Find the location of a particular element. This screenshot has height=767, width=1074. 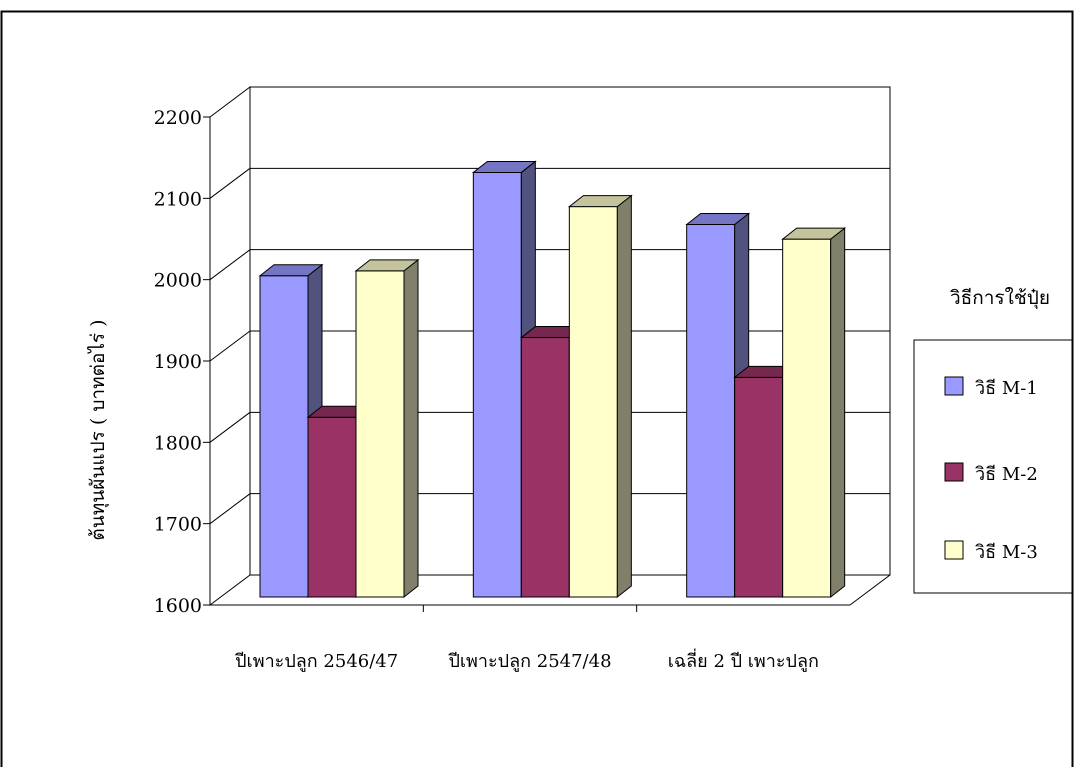

y-tick-label: 1700 is located at coordinates (178, 525).